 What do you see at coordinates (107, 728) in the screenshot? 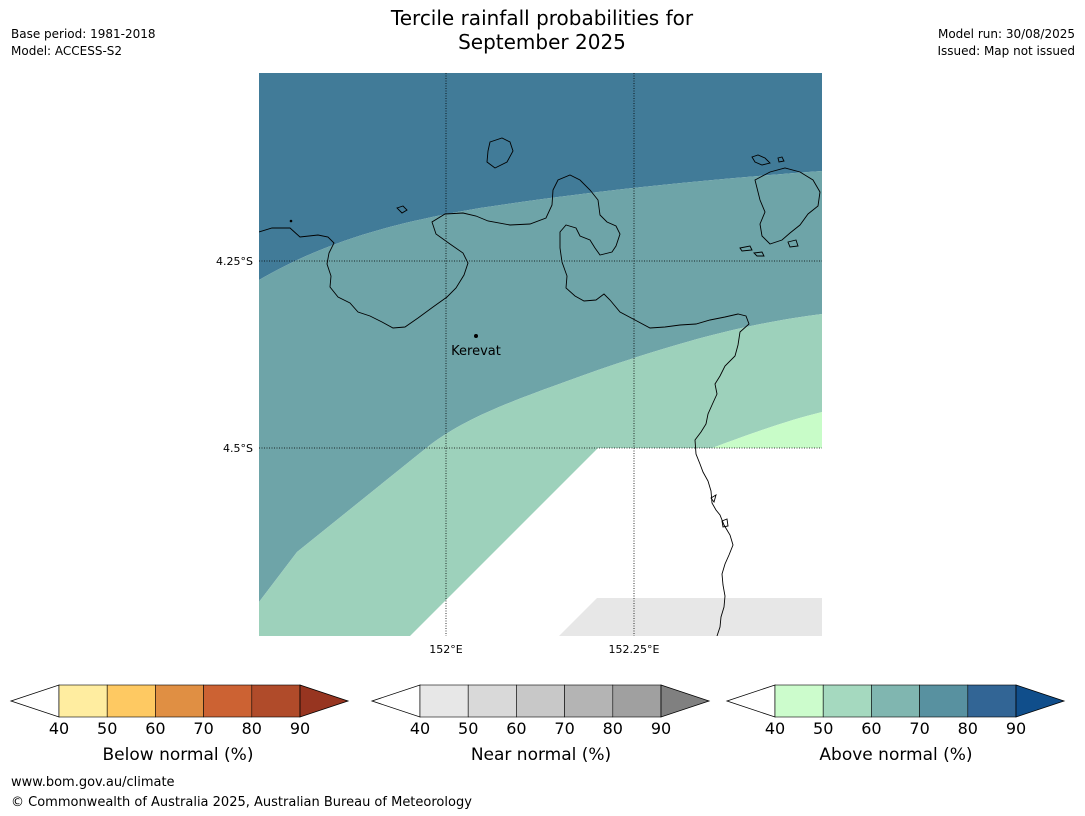
I see `colorbar-below-tick-50: 50` at bounding box center [107, 728].